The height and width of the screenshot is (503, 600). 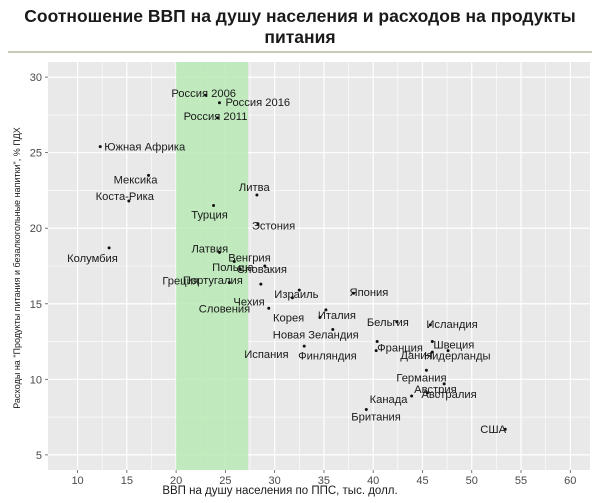 I want to click on point-label: Канада, so click(x=389, y=400).